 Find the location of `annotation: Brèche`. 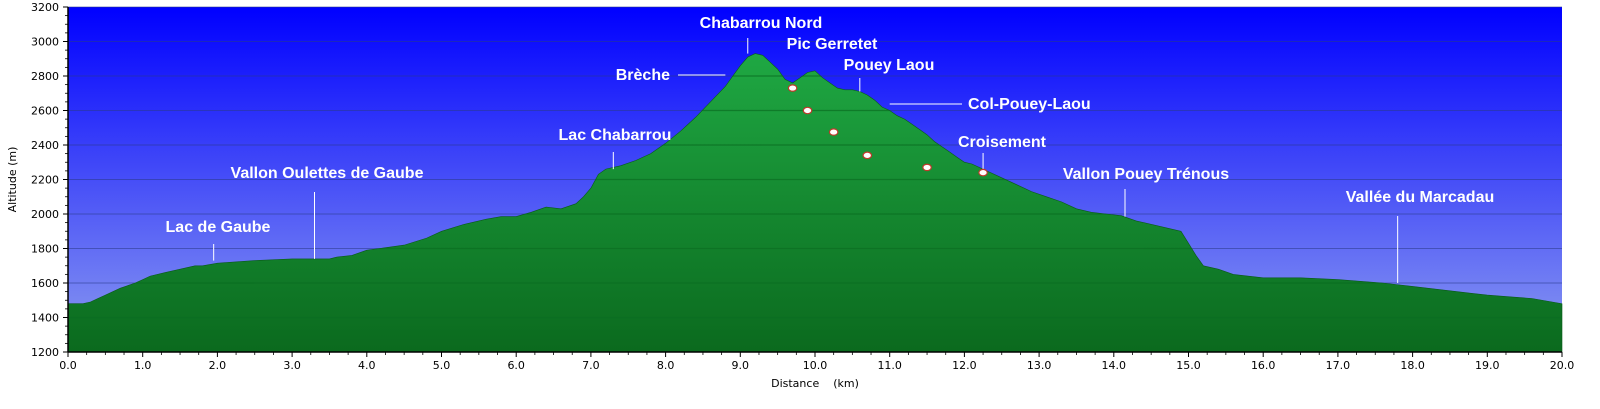

annotation: Brèche is located at coordinates (671, 75).